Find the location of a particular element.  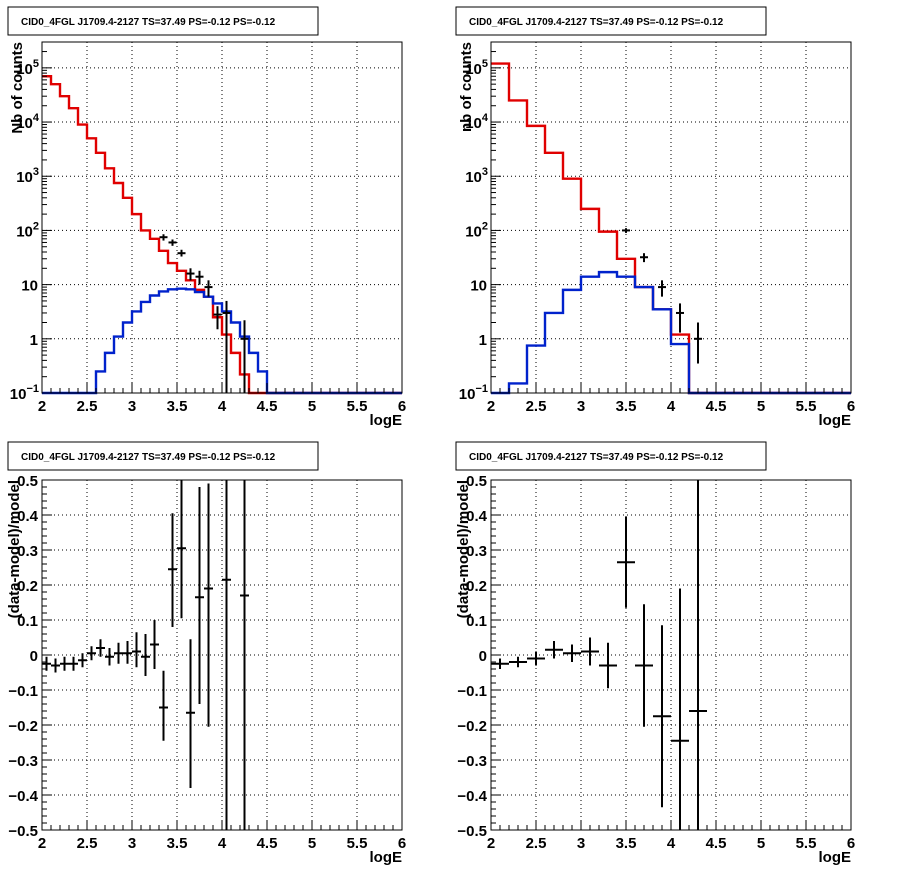

y-tick-label: 0.4 is located at coordinates (477, 516).